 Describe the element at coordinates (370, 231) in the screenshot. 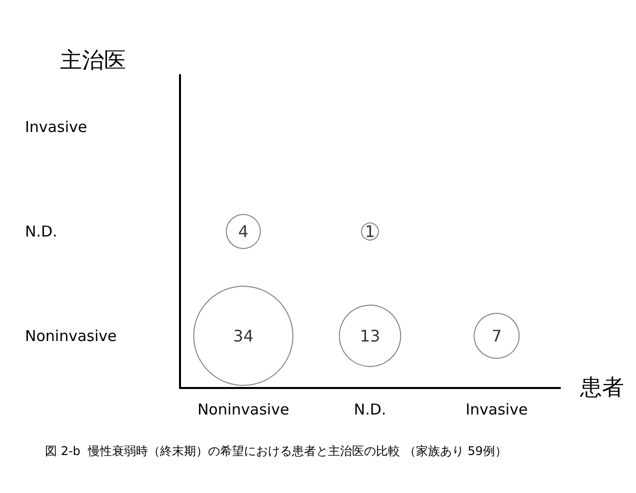

I see `data-label: 1` at that location.